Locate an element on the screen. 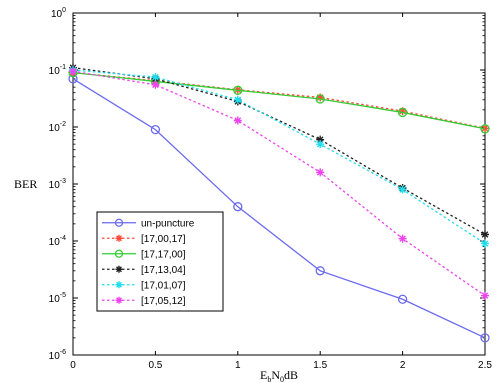 The width and height of the screenshot is (498, 383). x-tick-label: 1.5 is located at coordinates (320, 365).